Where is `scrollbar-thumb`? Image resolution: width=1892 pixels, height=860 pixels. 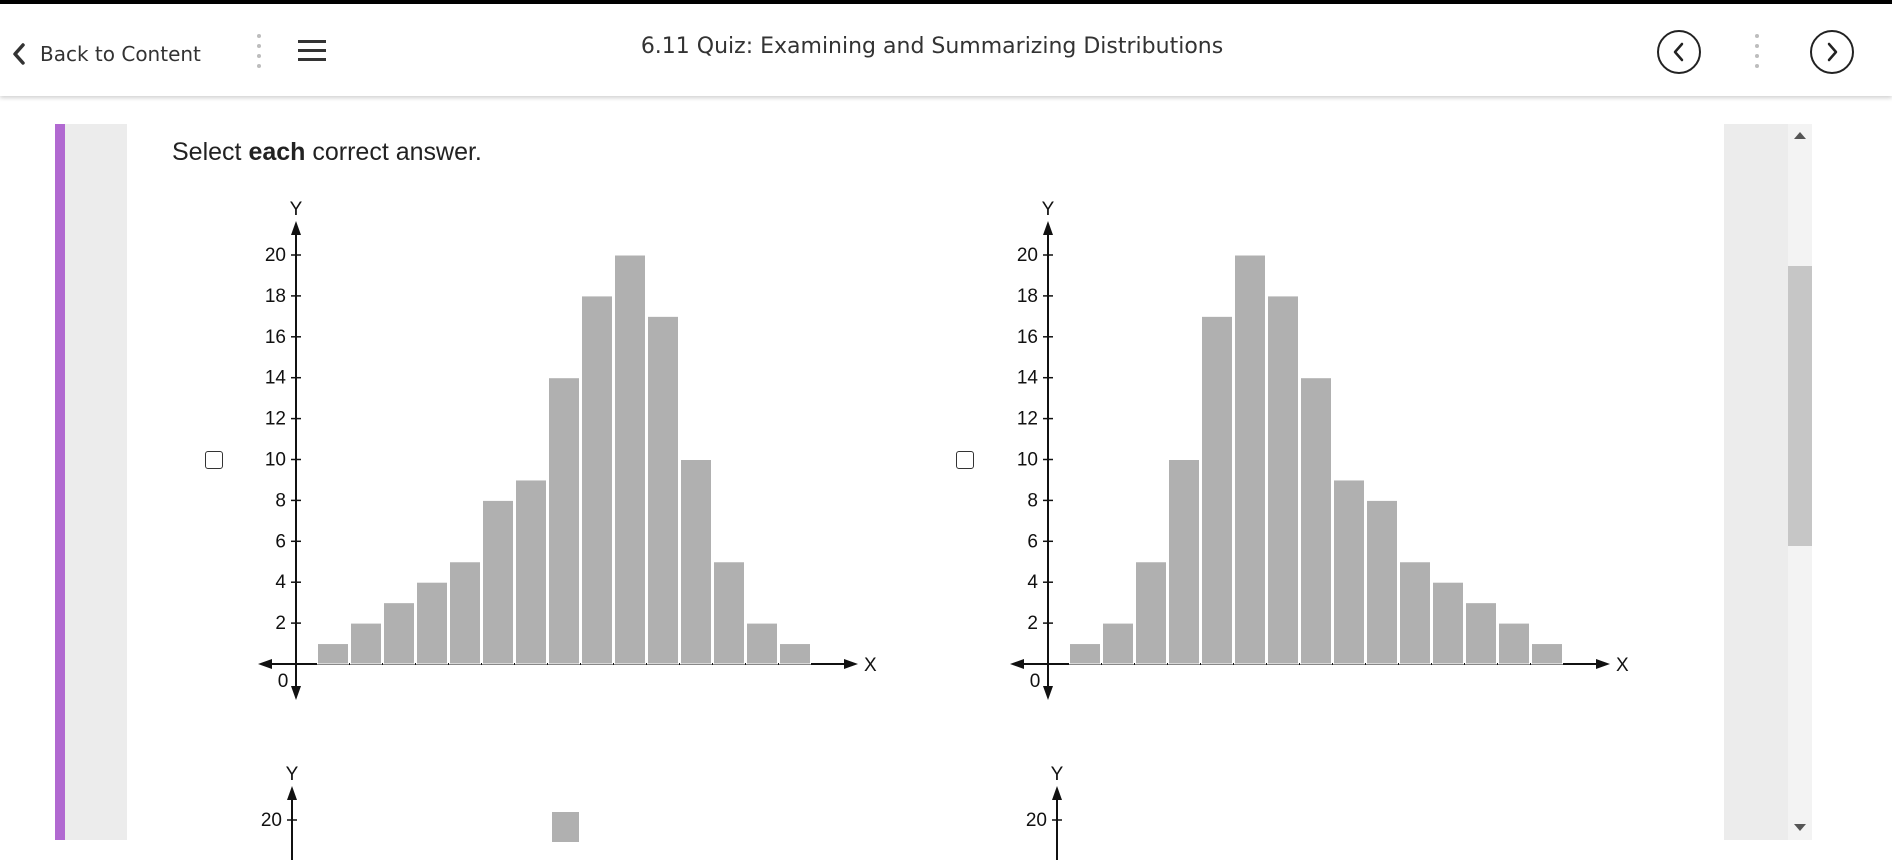
scrollbar-thumb is located at coordinates (1800, 406).